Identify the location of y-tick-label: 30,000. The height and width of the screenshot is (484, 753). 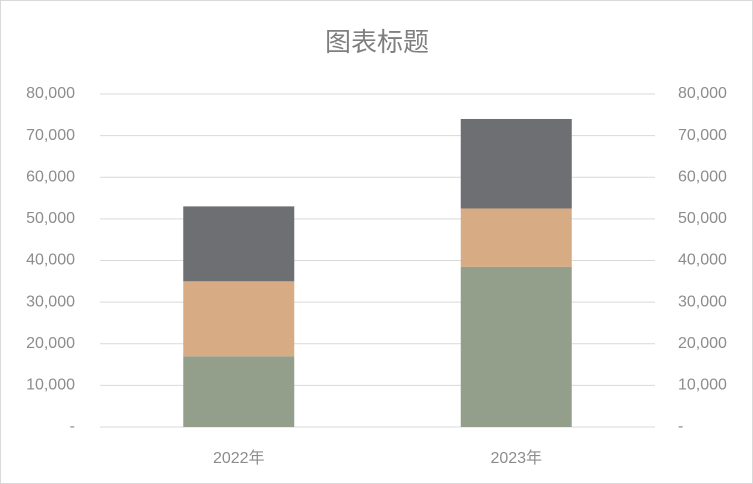
(50, 301).